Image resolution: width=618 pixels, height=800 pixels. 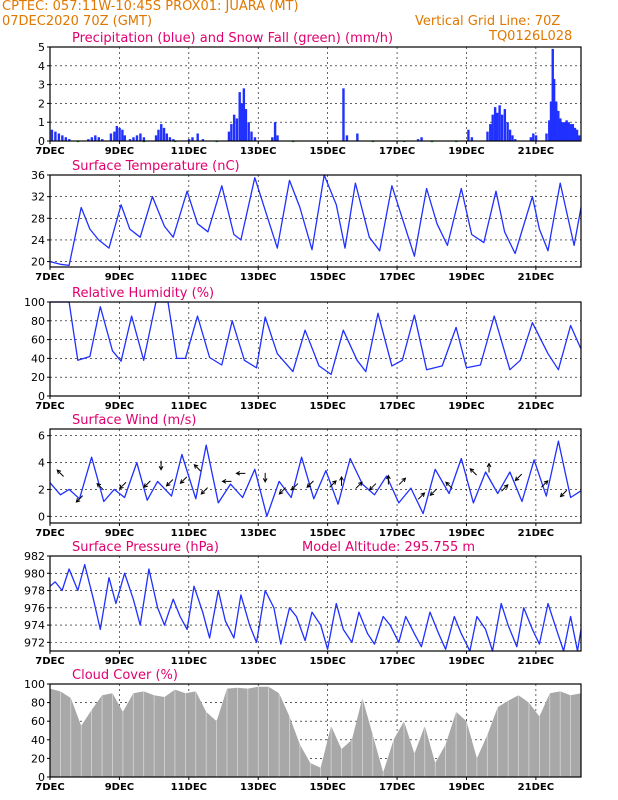 What do you see at coordinates (38, 703) in the screenshot?
I see `y-tick-label: 80` at bounding box center [38, 703].